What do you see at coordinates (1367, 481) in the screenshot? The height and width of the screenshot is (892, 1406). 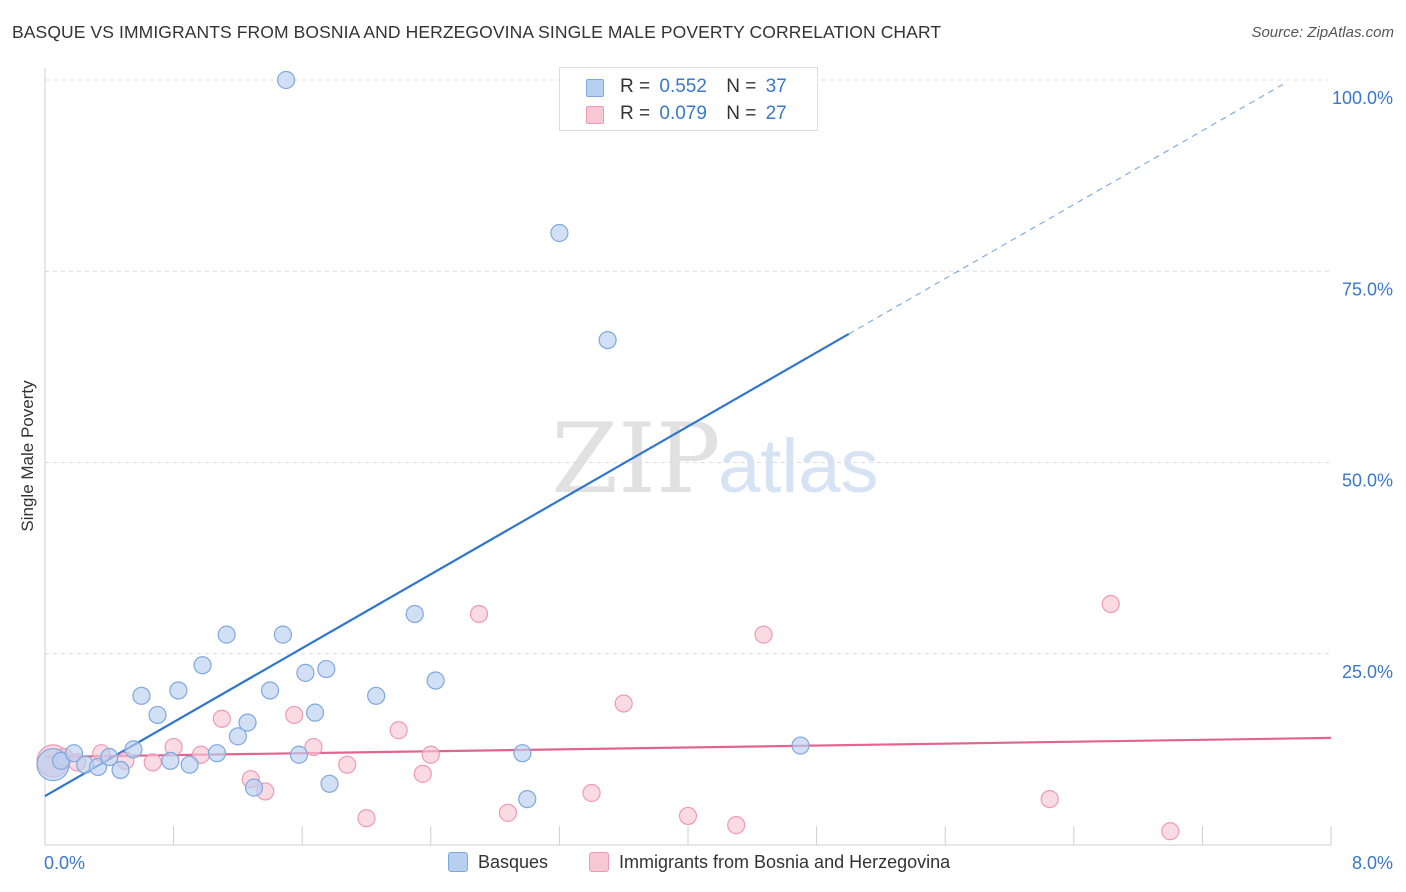 I see `y-tick-label: 50.0%` at bounding box center [1367, 481].